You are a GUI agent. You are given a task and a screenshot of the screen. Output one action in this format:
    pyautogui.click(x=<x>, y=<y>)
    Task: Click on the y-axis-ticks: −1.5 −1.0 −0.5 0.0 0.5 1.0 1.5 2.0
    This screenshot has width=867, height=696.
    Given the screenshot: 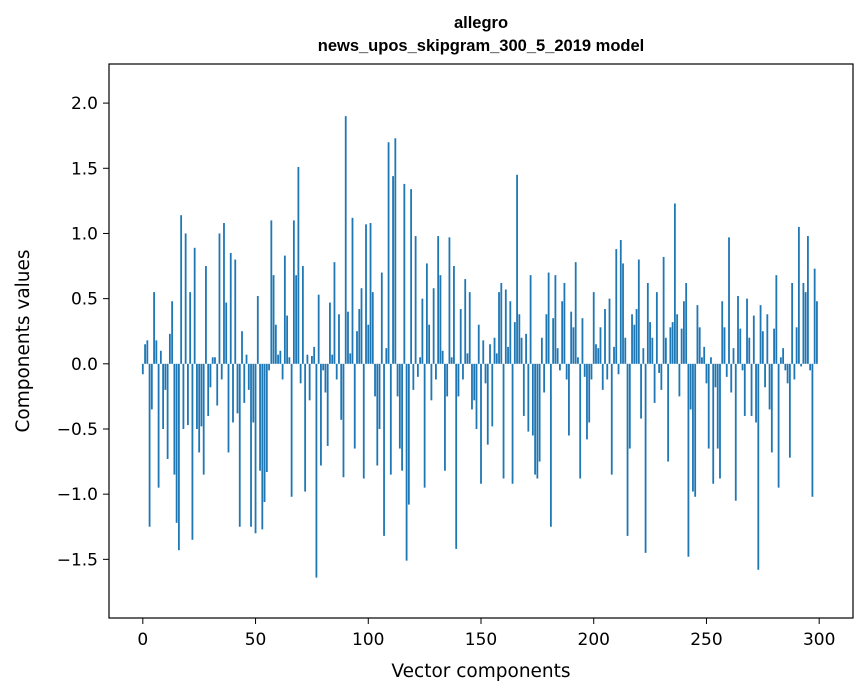 What is the action you would take?
    pyautogui.click(x=83, y=332)
    